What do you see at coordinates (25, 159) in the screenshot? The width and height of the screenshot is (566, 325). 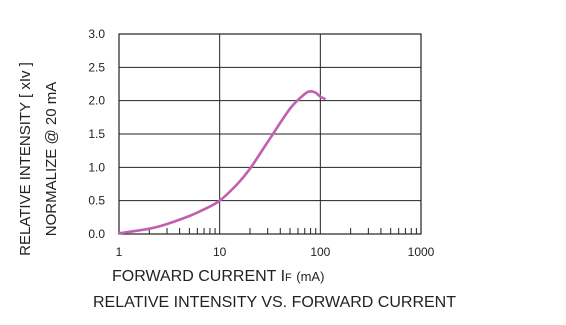 I see `y-axis-label-line1: RELATIVE INTENSITY [ xIv ]` at bounding box center [25, 159].